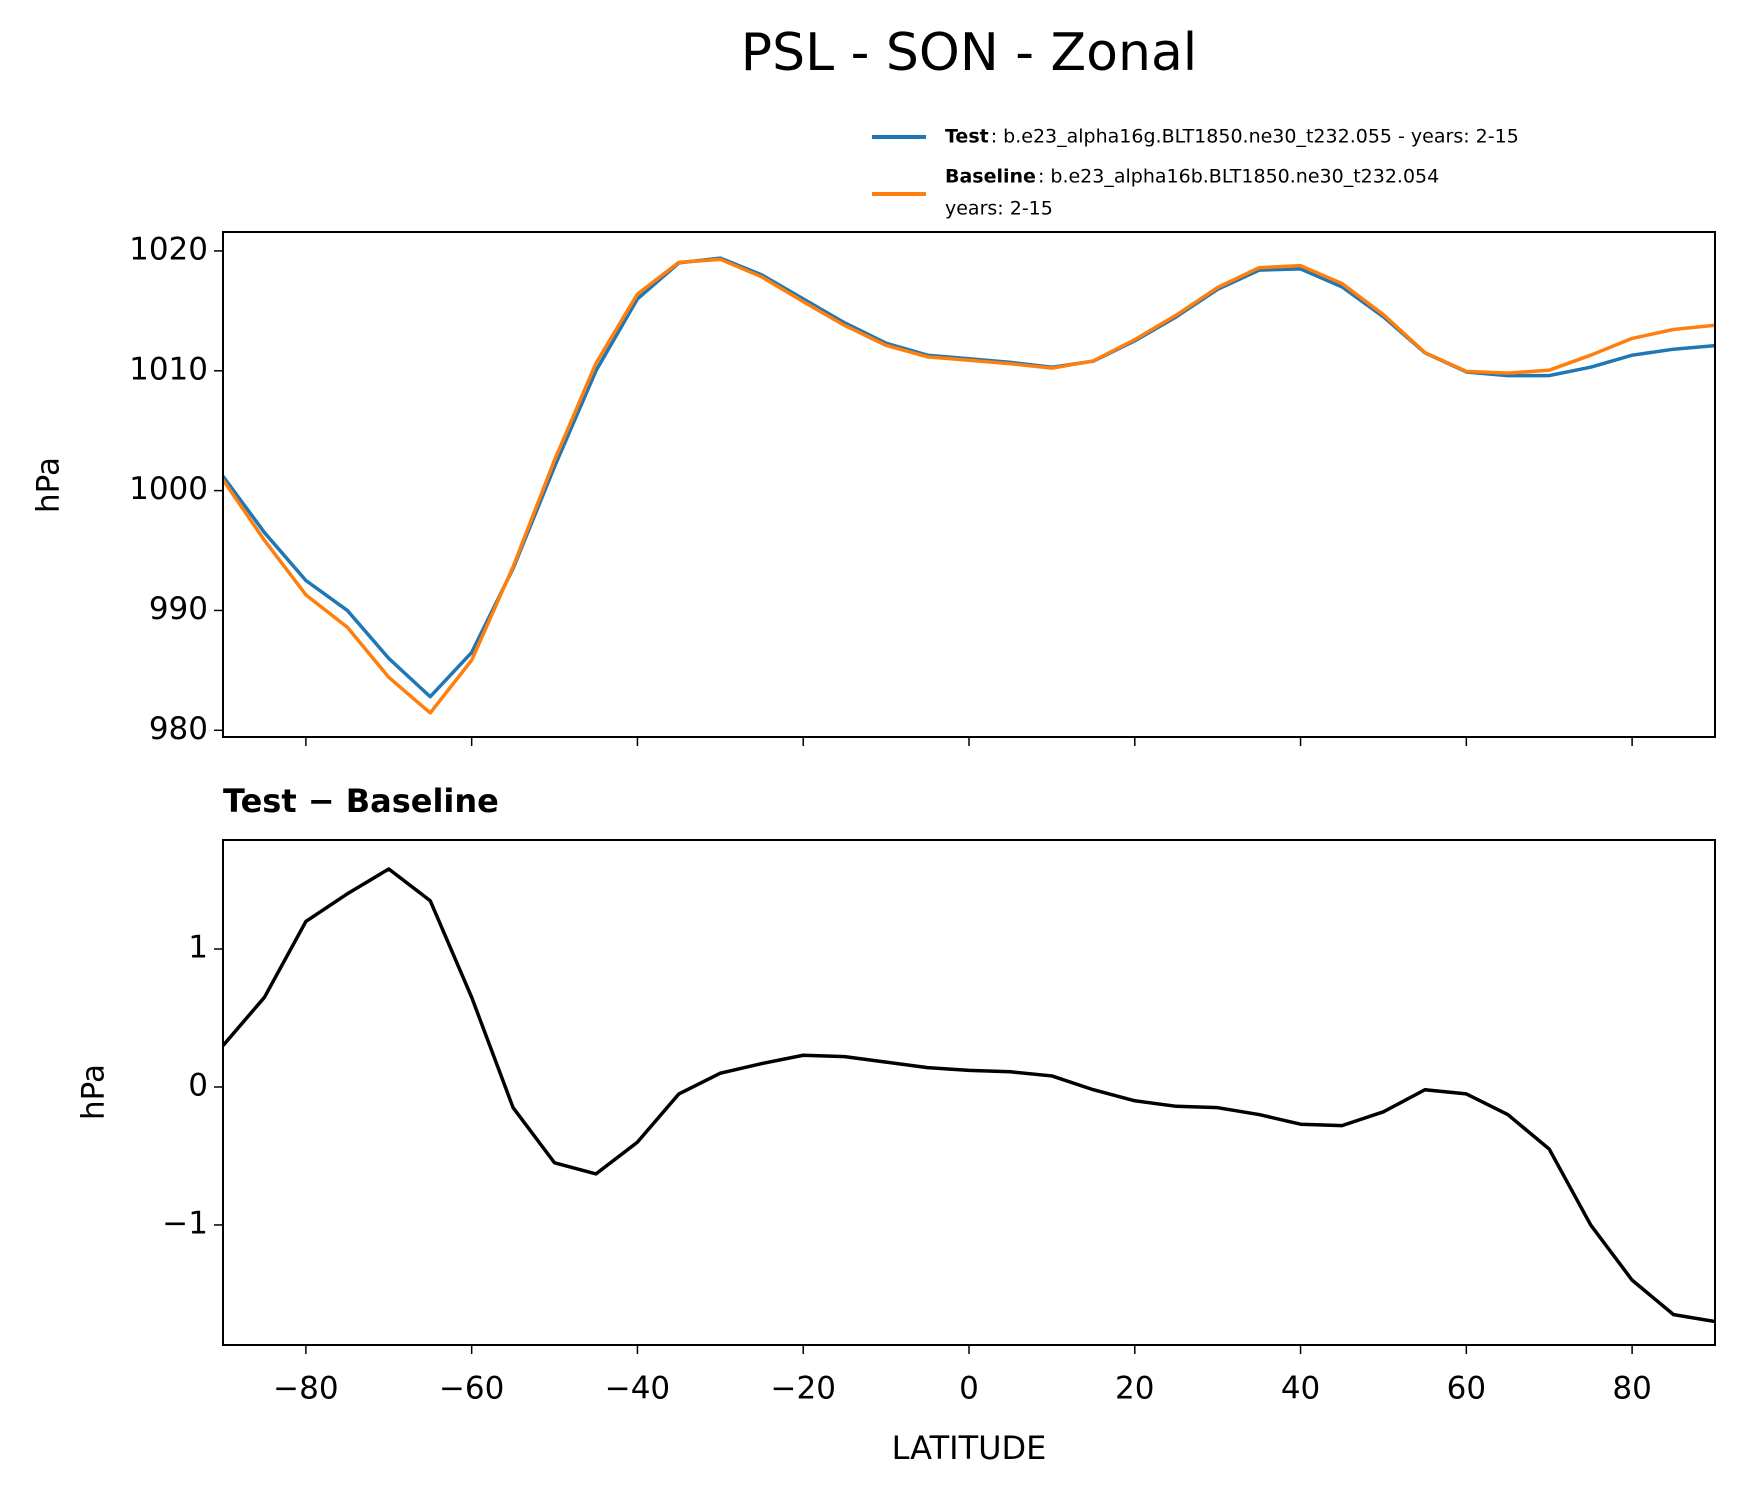 The height and width of the screenshot is (1496, 1739). Describe the element at coordinates (637, 1389) in the screenshot. I see `x-tick-label: −40` at that location.